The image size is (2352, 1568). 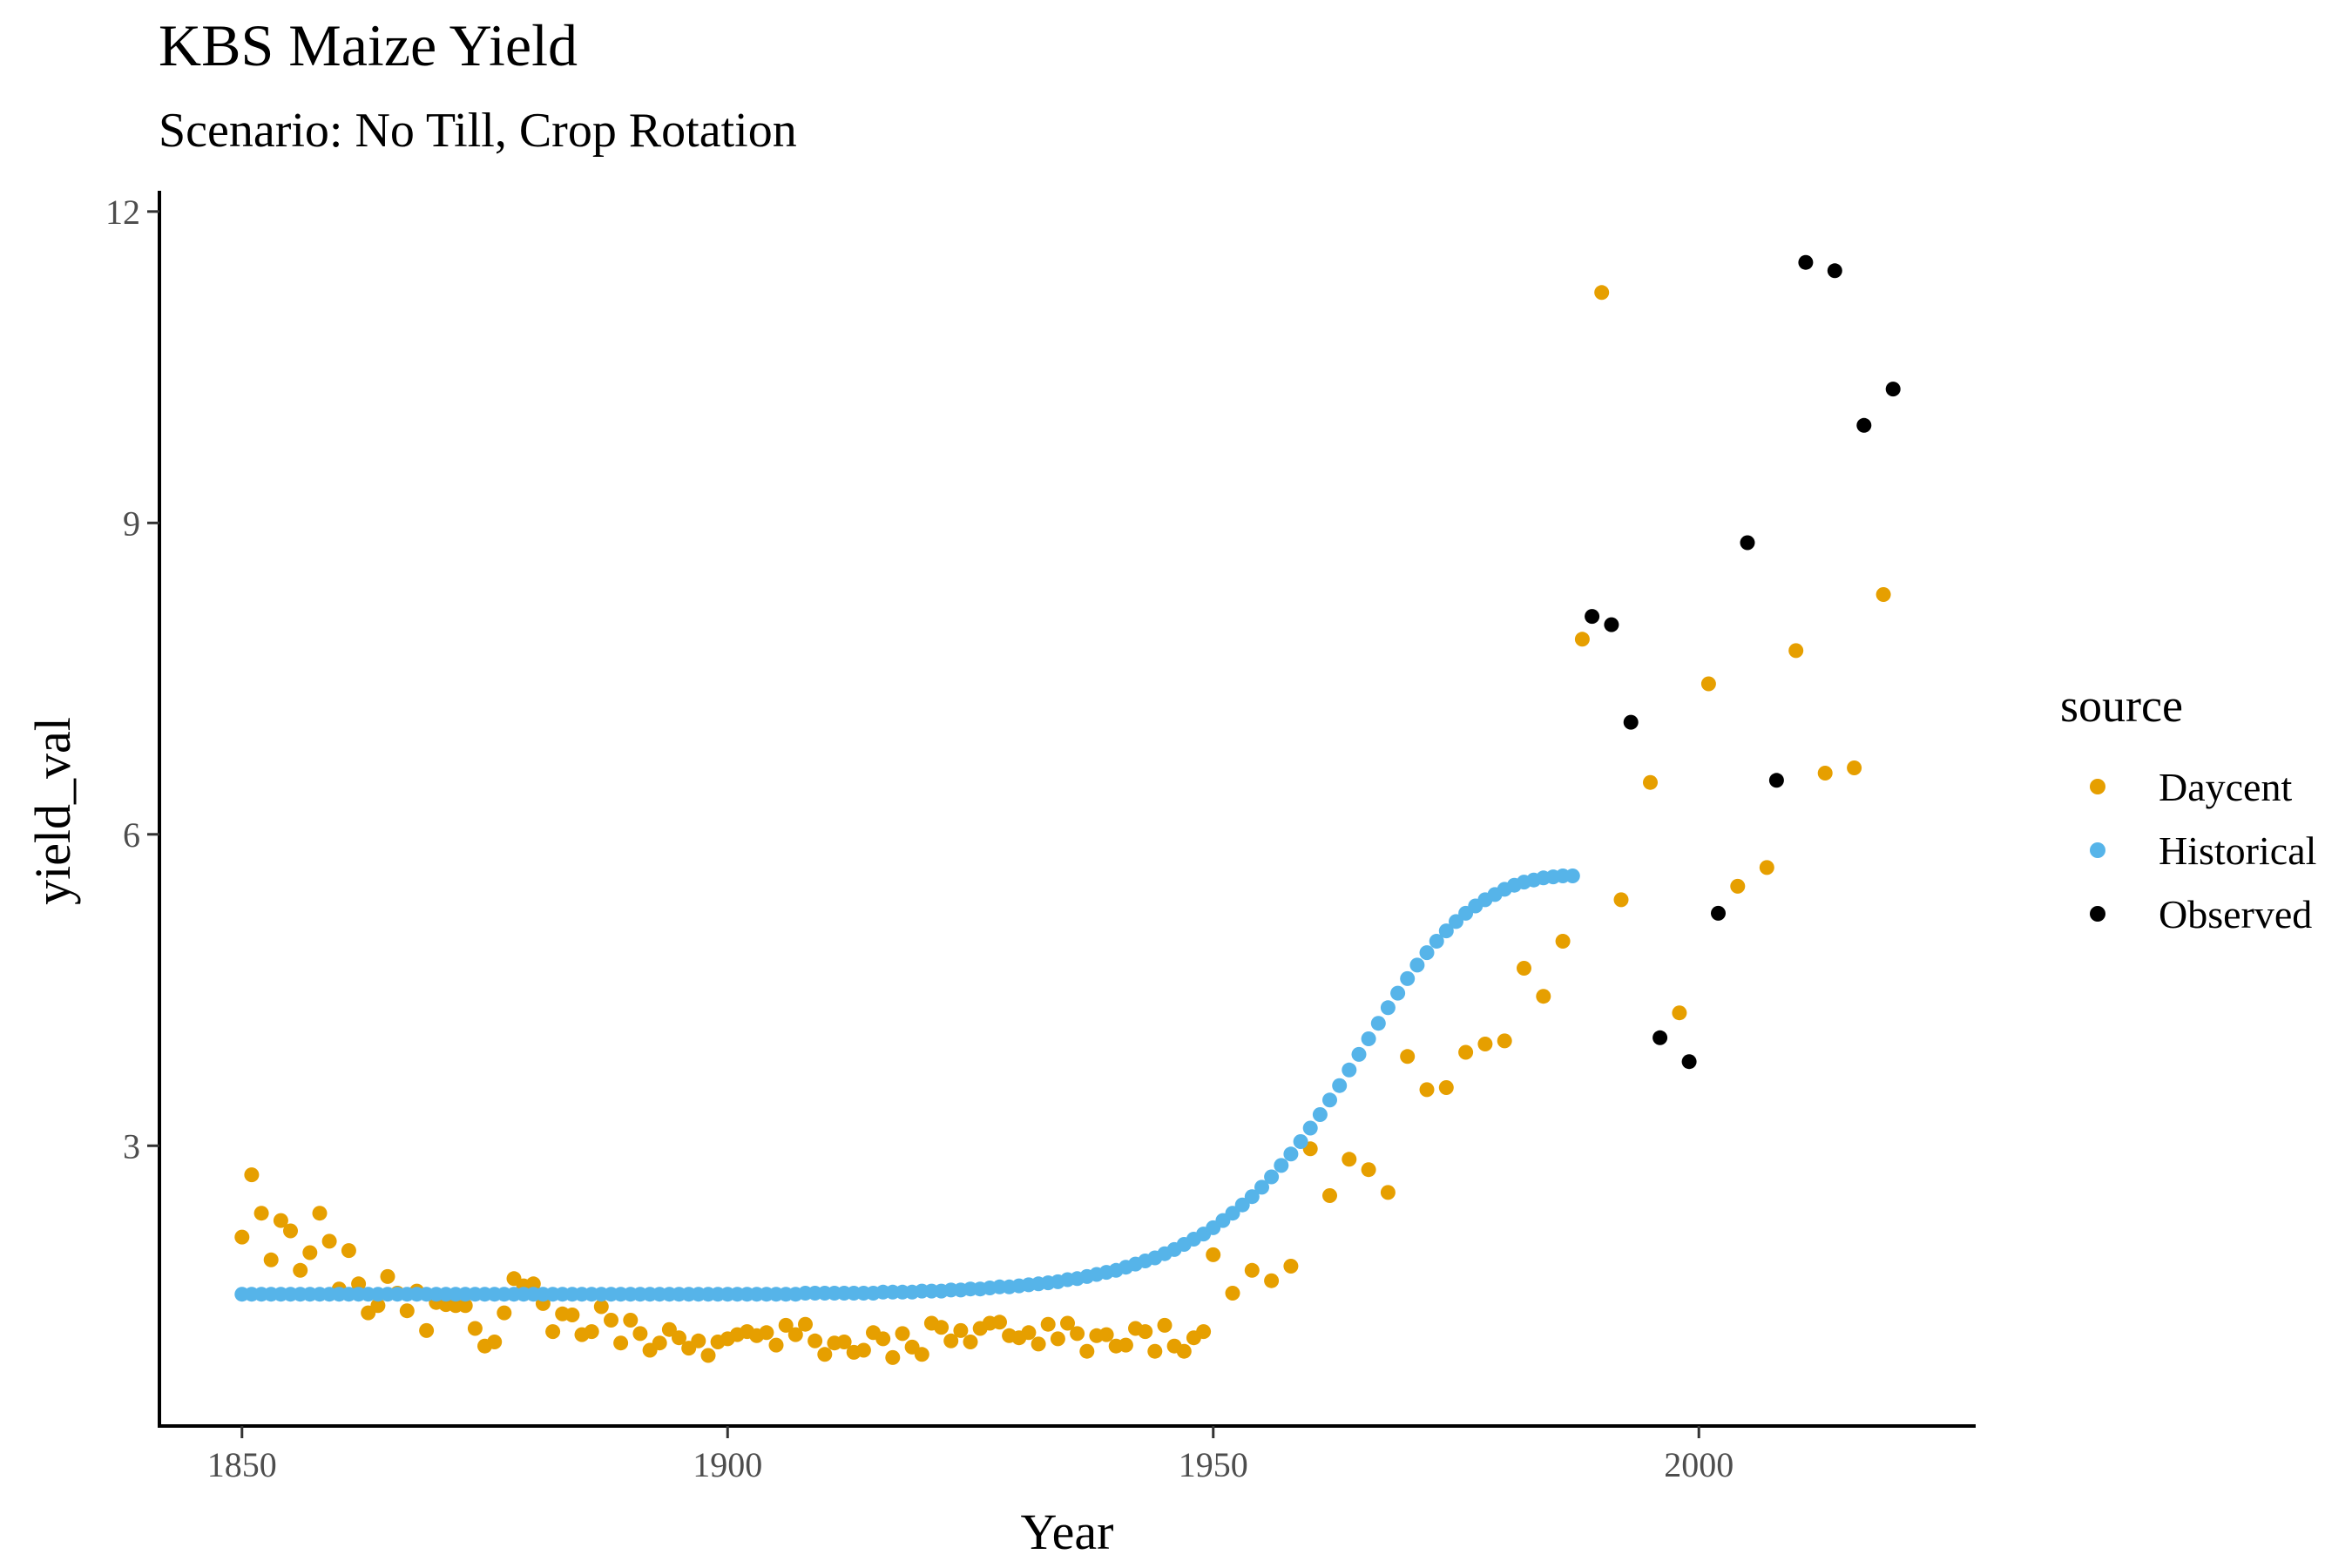 I want to click on chart-title: KBS Maize Yield, so click(x=368, y=45).